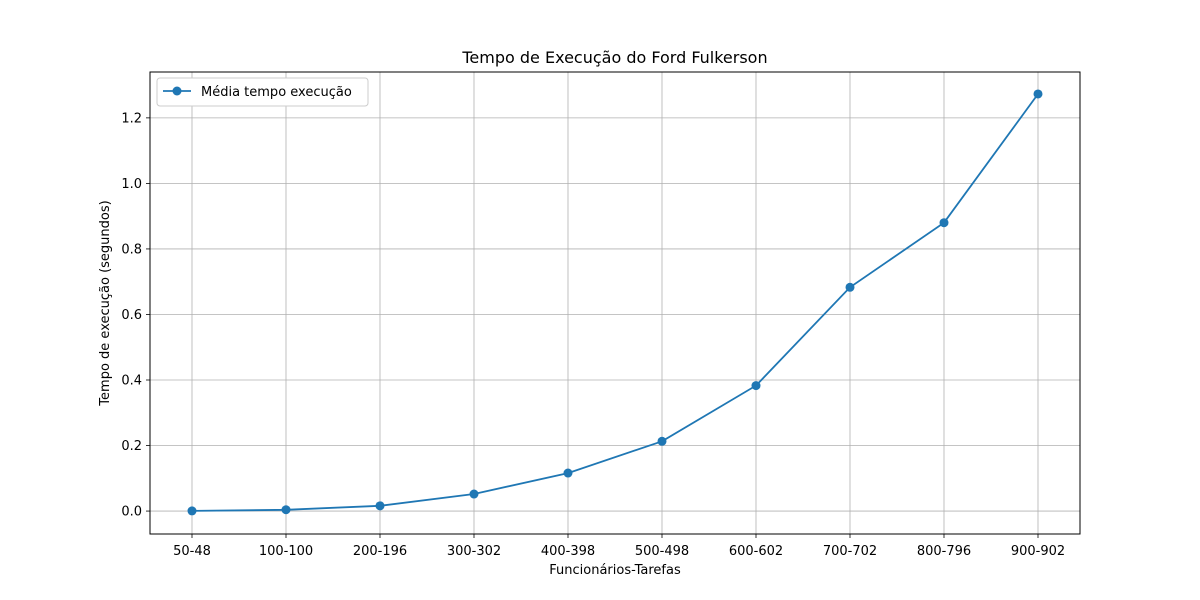 The height and width of the screenshot is (600, 1200). What do you see at coordinates (105, 303) in the screenshot?
I see `y-axis-label: Tempo de execução (segundos)` at bounding box center [105, 303].